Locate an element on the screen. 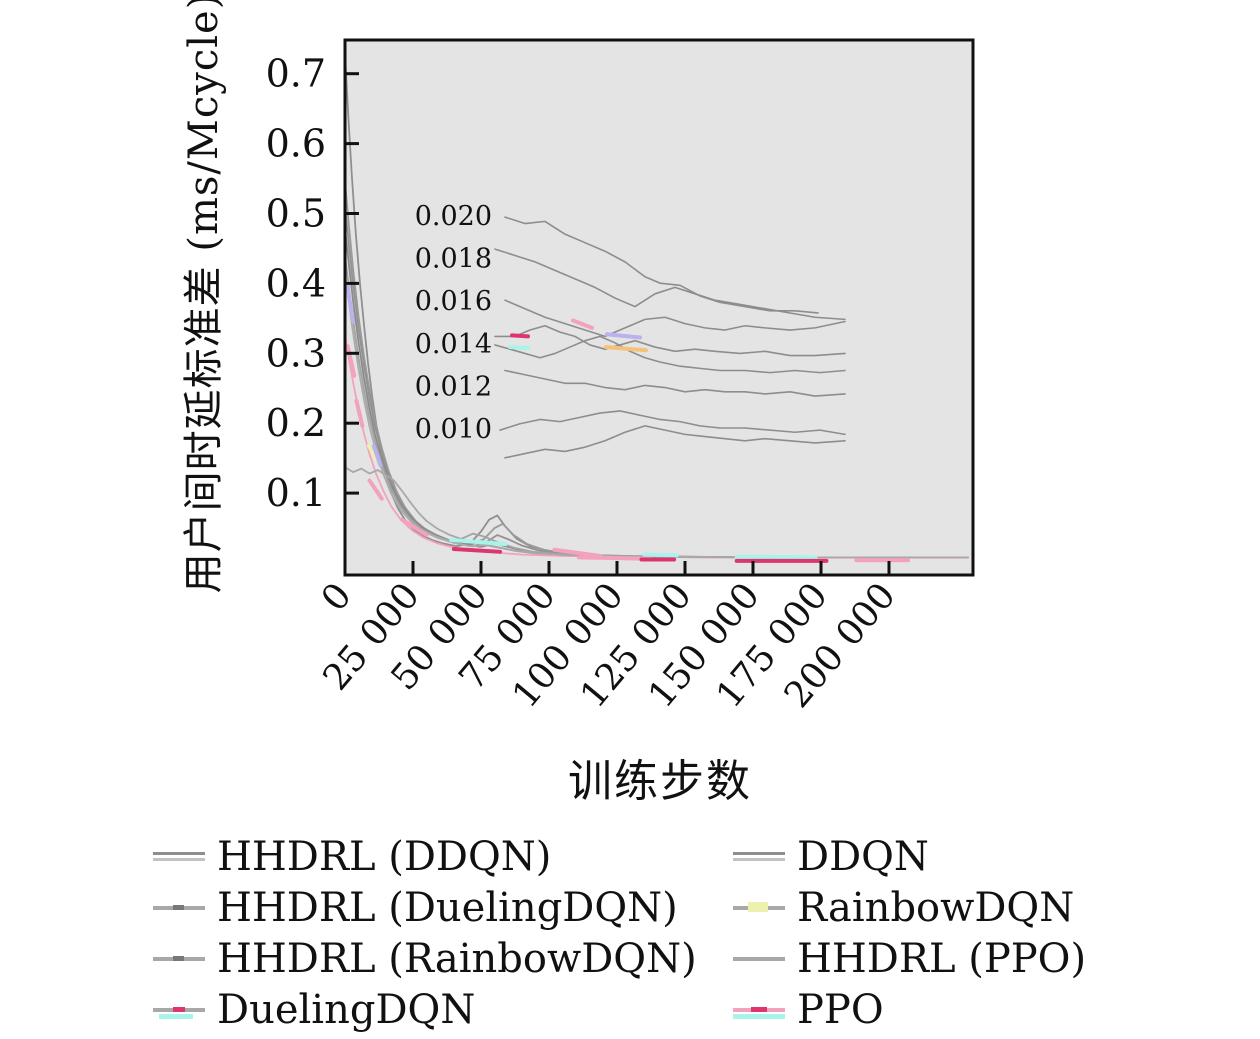 The width and height of the screenshot is (1260, 1039). legend-item: HHDRL (DDQN) is located at coordinates (425, 856).